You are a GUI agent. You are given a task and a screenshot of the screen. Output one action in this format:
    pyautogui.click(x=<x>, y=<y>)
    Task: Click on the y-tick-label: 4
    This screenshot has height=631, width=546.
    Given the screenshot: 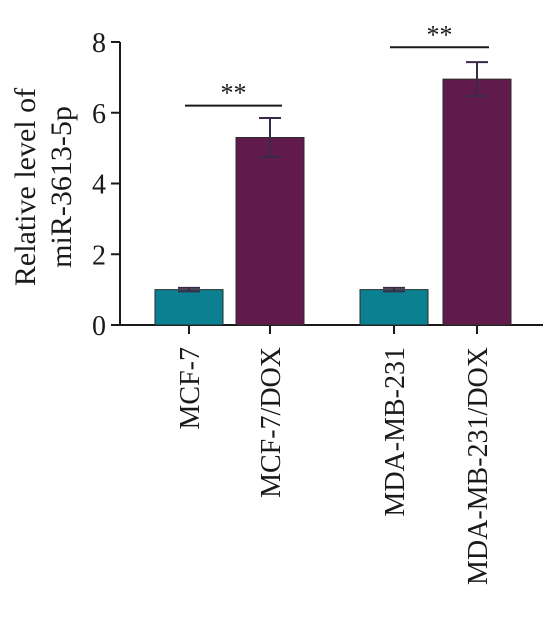 What is the action you would take?
    pyautogui.click(x=99, y=185)
    